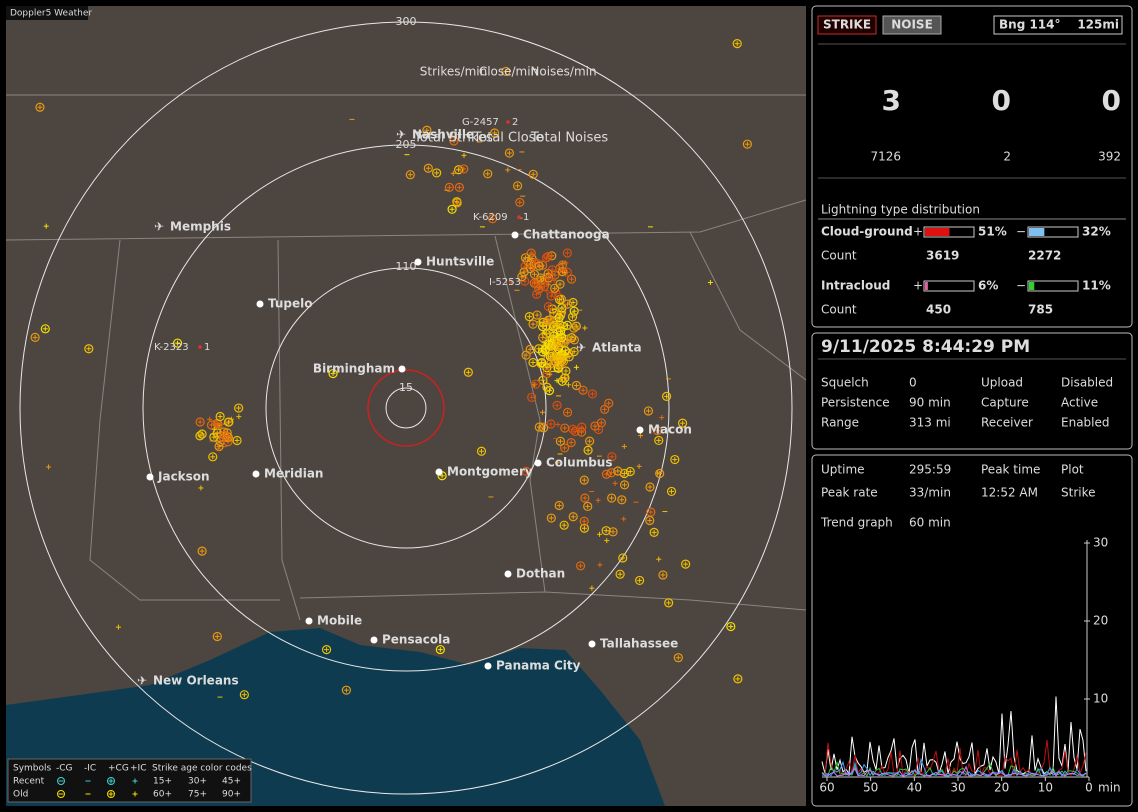 The height and width of the screenshot is (812, 1138). Describe the element at coordinates (490, 217) in the screenshot. I see `storm-tag: K-6209` at that location.